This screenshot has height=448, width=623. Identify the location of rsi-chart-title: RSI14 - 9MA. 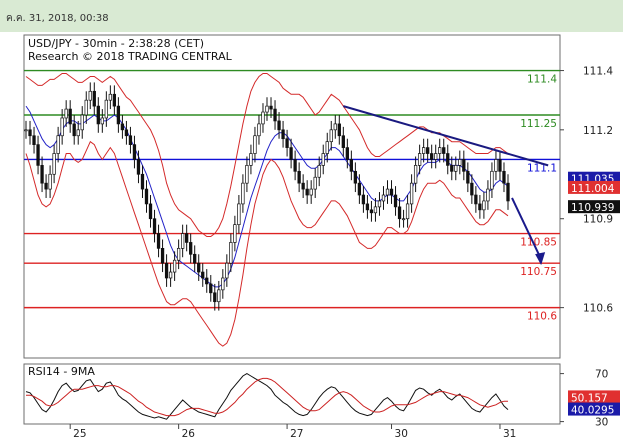
(61, 371).